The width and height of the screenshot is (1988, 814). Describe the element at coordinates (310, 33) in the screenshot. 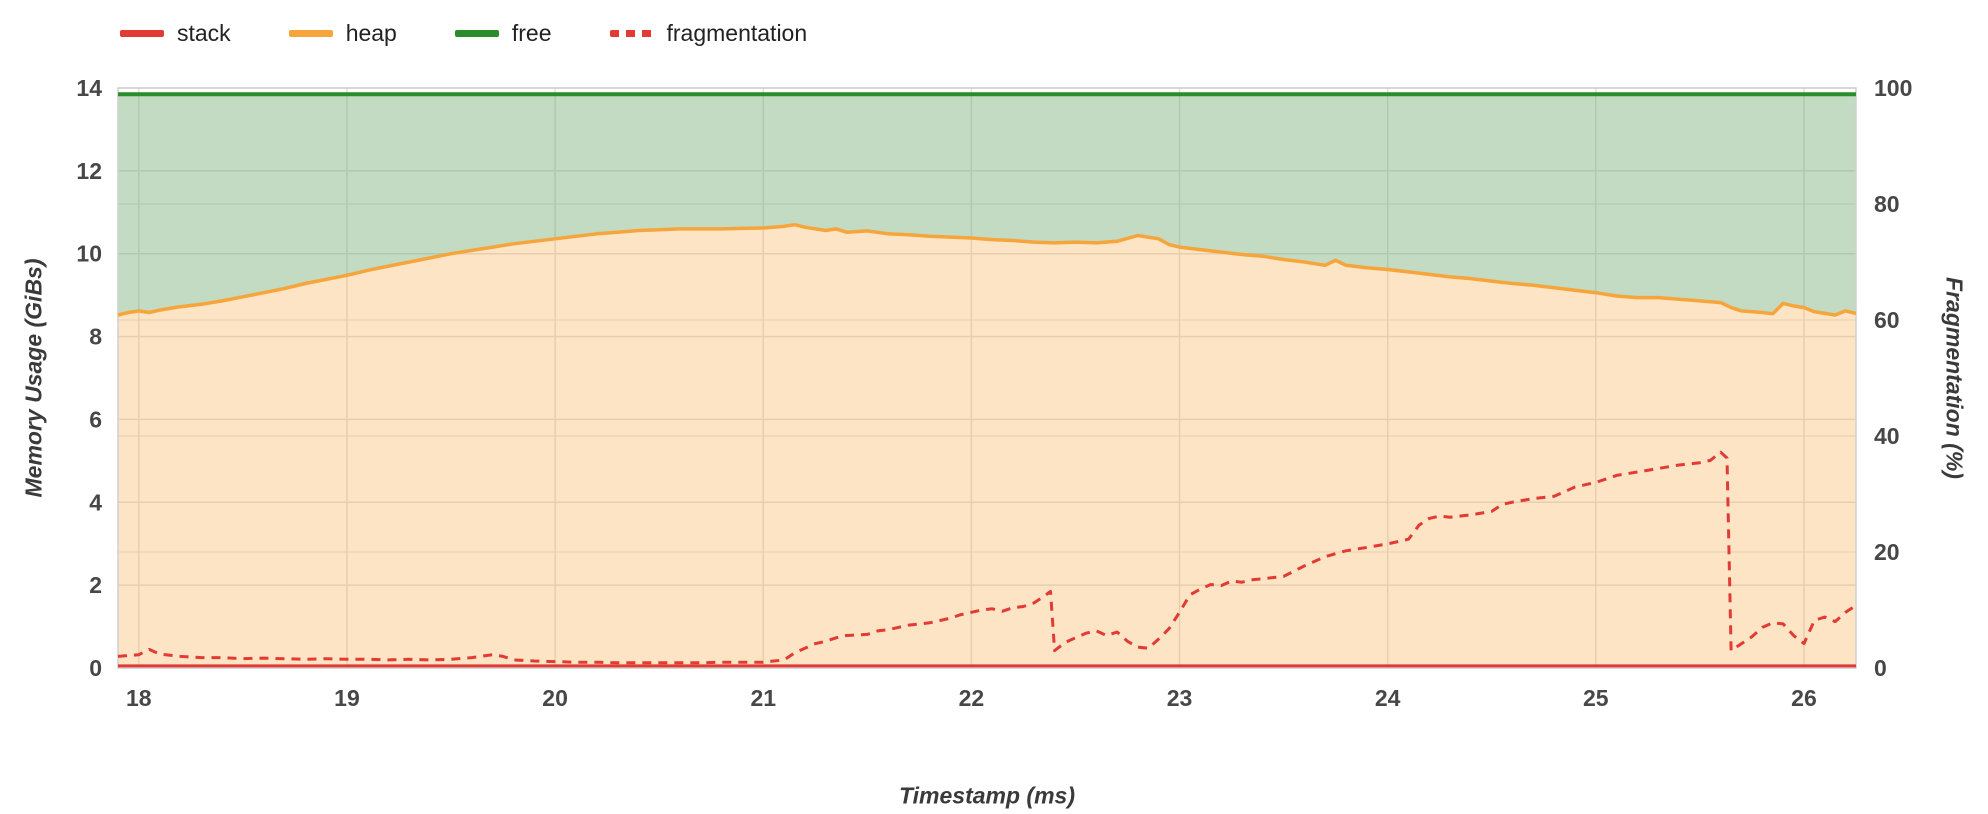

I see `heap-line-swatch-icon` at that location.